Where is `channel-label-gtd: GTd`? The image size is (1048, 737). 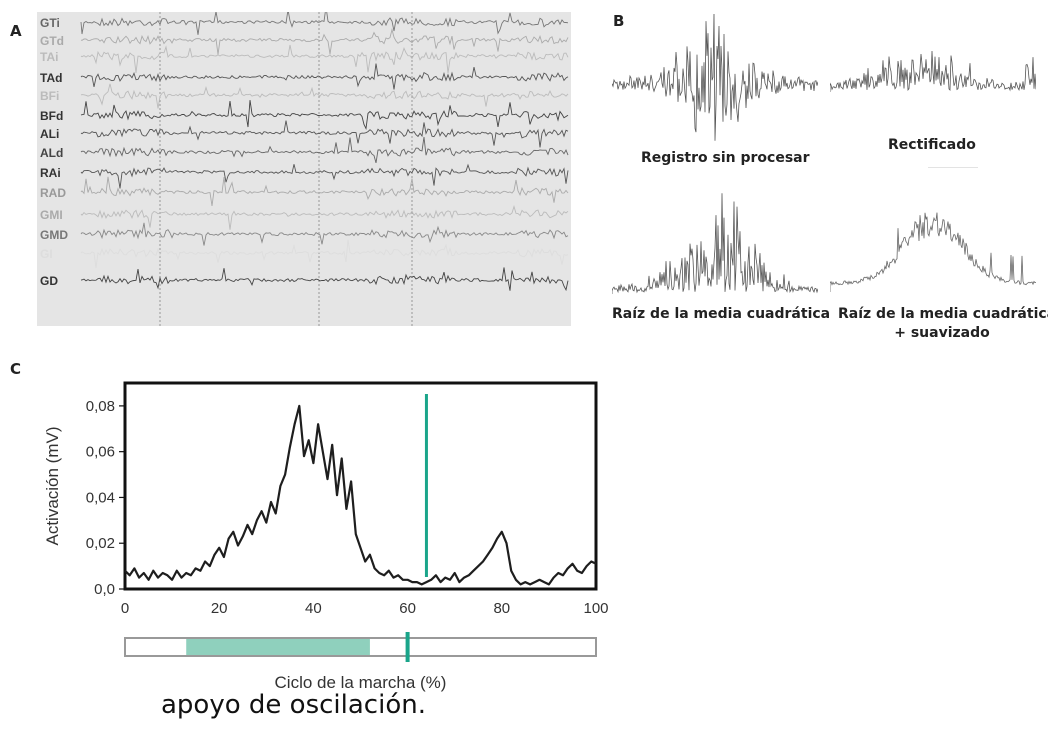 channel-label-gtd: GTd is located at coordinates (52, 41).